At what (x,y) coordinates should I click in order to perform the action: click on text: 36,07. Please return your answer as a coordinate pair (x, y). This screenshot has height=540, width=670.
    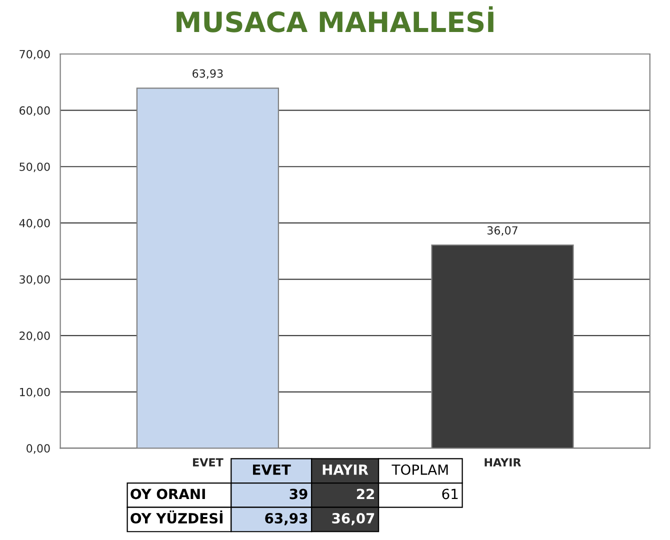
    Looking at the image, I should click on (353, 519).